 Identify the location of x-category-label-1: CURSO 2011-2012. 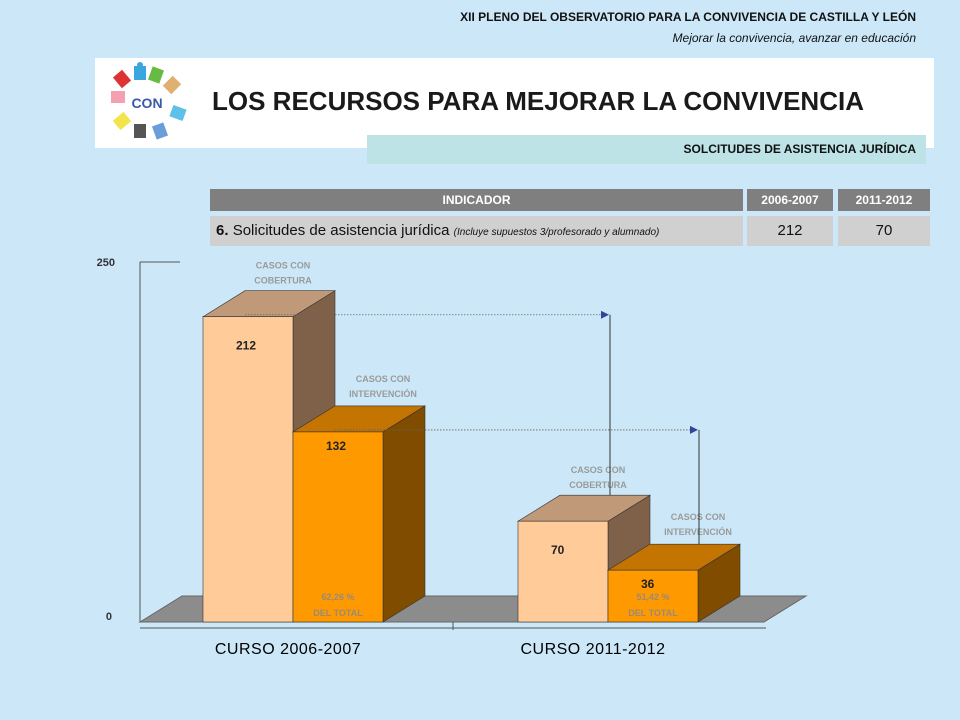
(592, 649).